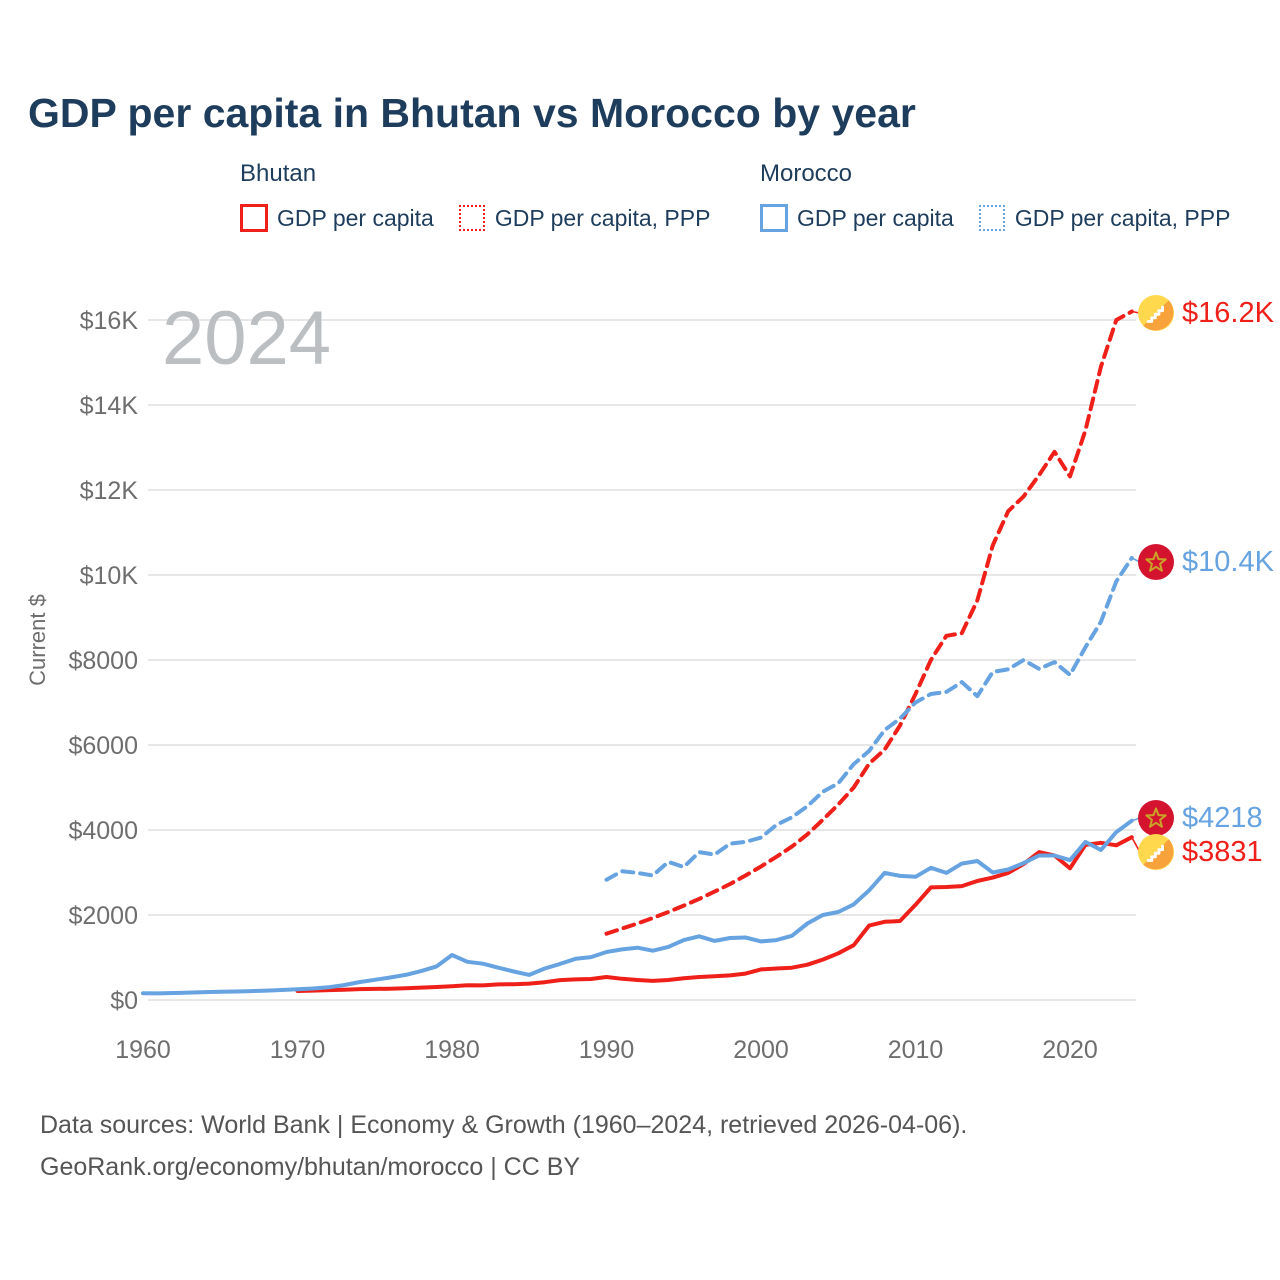 The width and height of the screenshot is (1280, 1280). I want to click on x-axis-tick: 1970, so click(298, 1050).